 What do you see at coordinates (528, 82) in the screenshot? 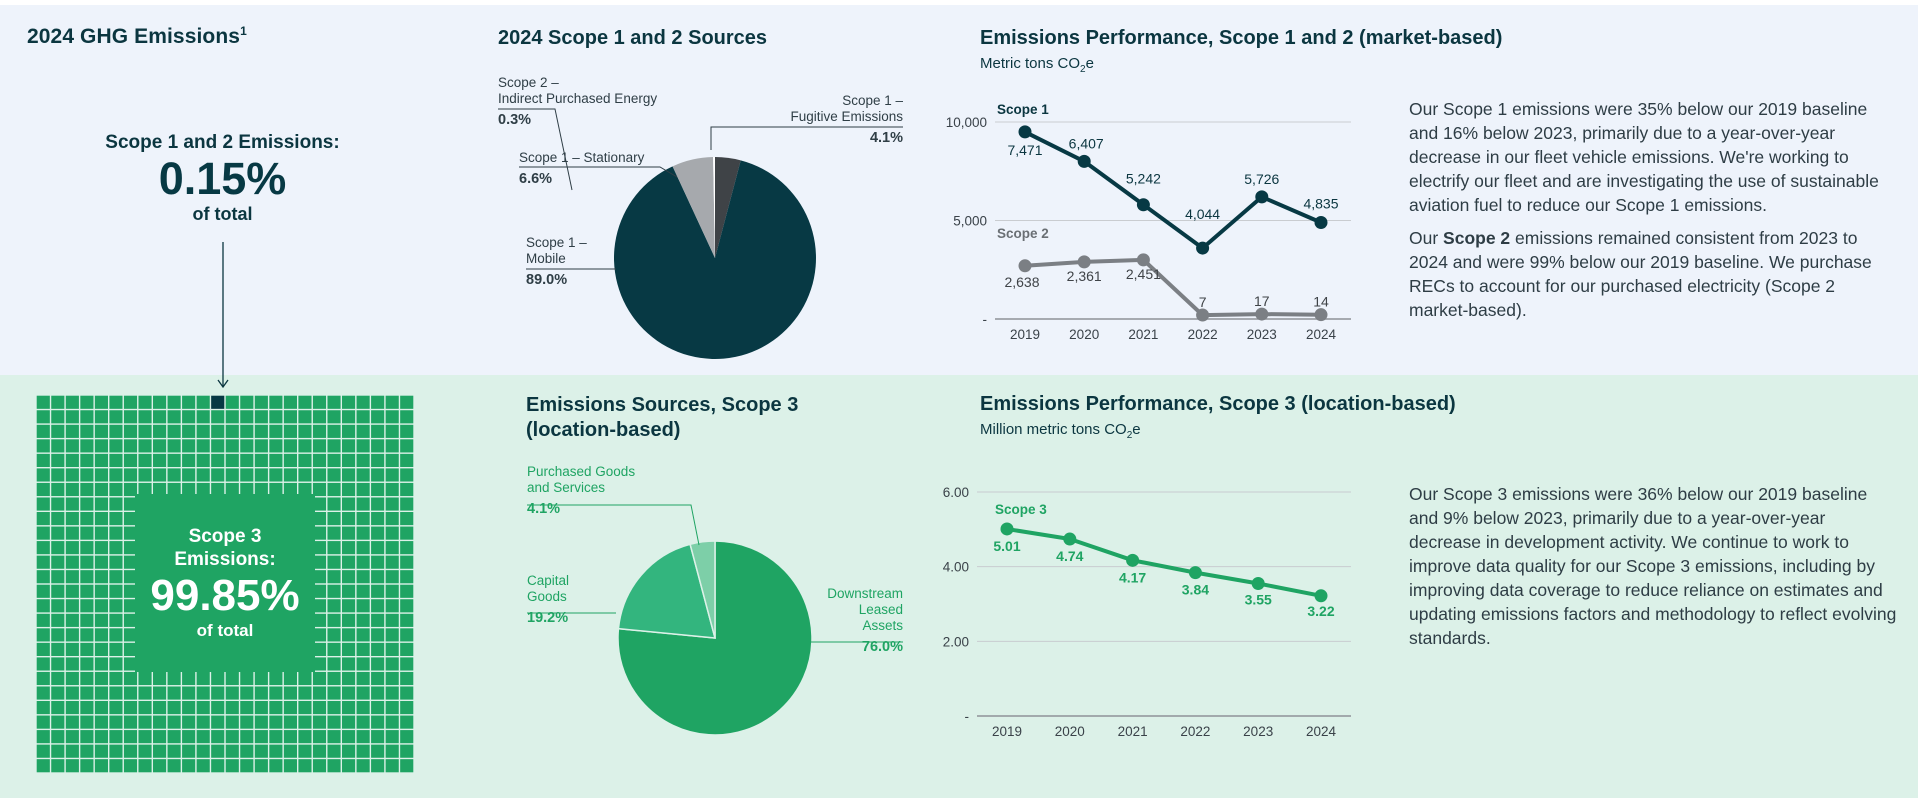
I see `pie-label: Scope 2 –` at bounding box center [528, 82].